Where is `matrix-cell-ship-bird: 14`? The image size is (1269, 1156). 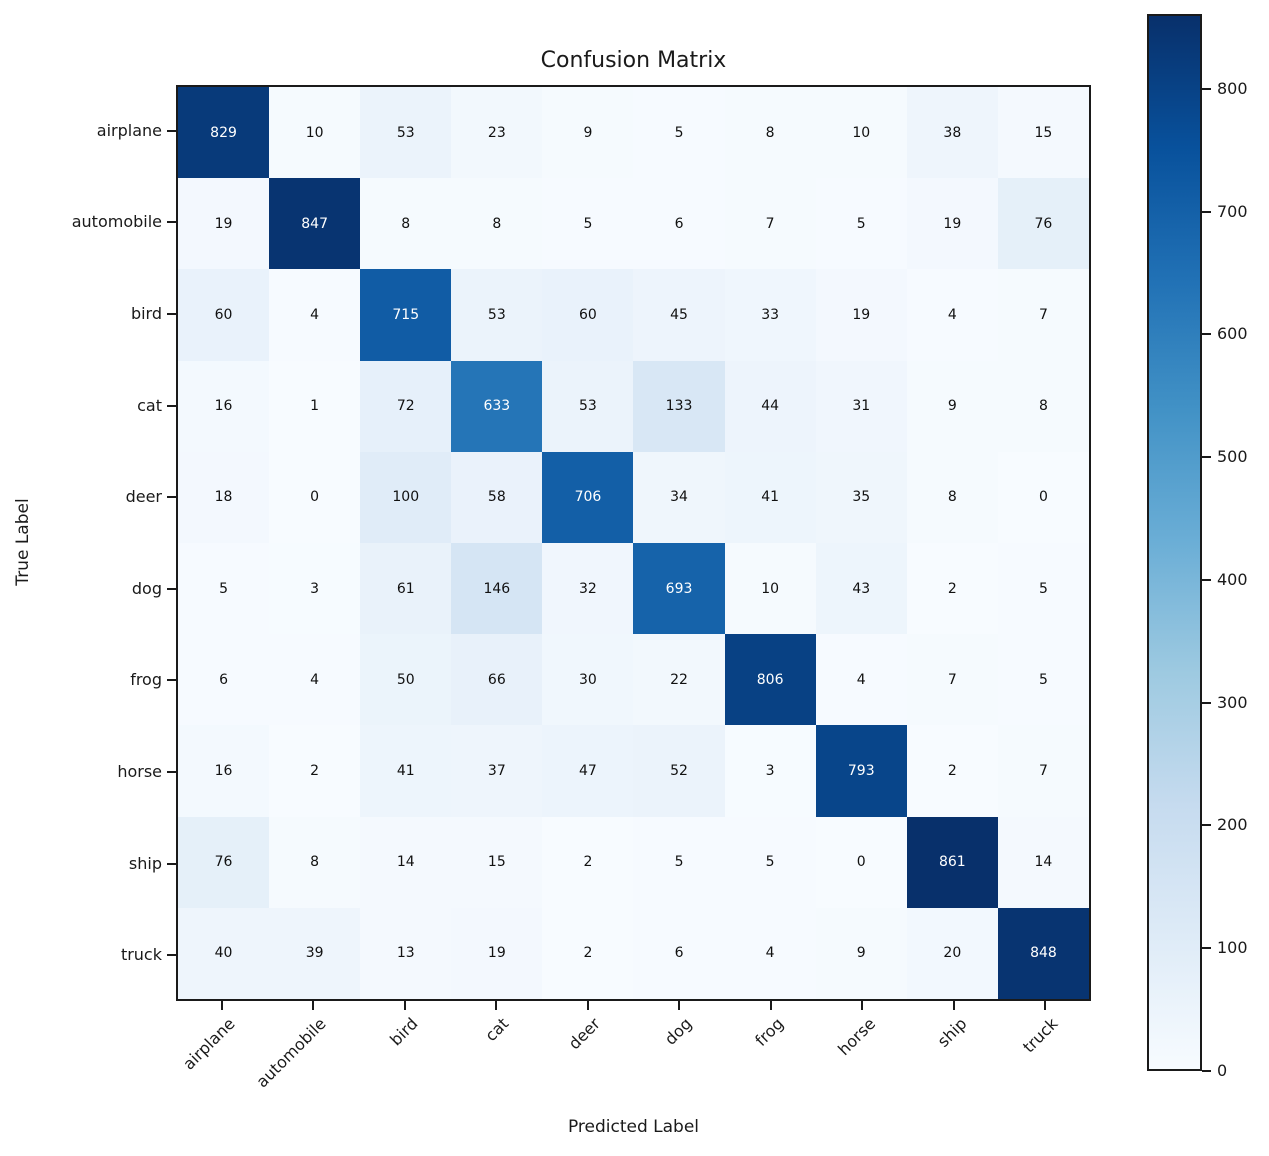
matrix-cell-ship-bird: 14 is located at coordinates (406, 862).